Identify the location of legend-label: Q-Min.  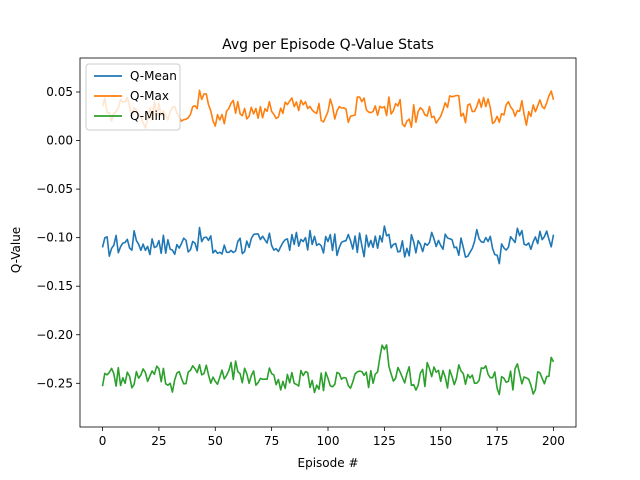
(147, 116).